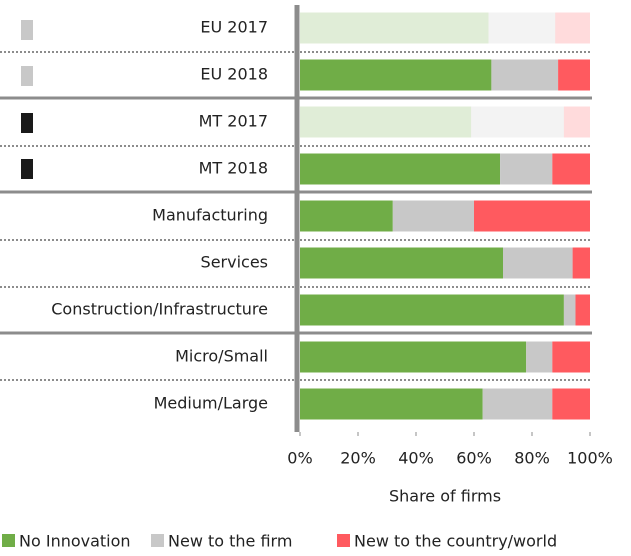 The image size is (631, 556). I want to click on y-tick-label: EU 2018, so click(234, 74).